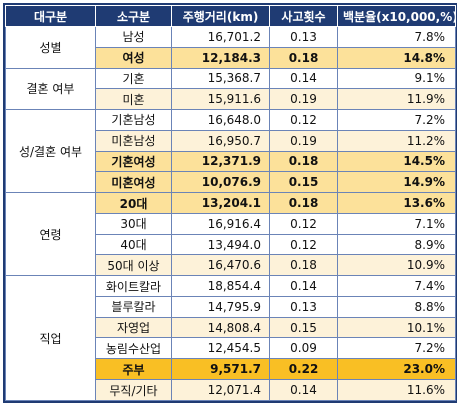 The image size is (460, 406). Describe the element at coordinates (396, 369) in the screenshot. I see `percentage-cell: 23.0%` at that location.